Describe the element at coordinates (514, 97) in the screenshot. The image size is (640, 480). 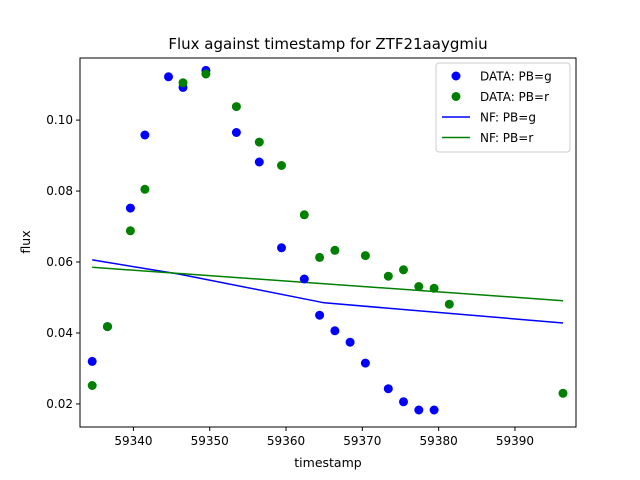
I see `legend-label: DATA: PB=r` at that location.